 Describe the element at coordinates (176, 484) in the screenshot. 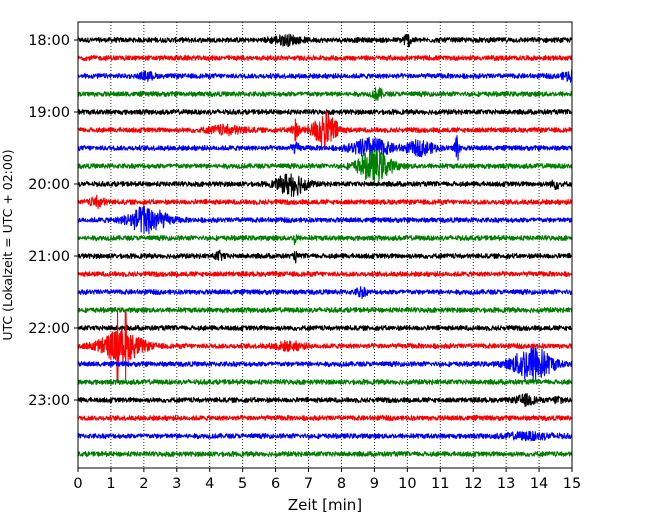

I see `x-tick-label: 3` at that location.